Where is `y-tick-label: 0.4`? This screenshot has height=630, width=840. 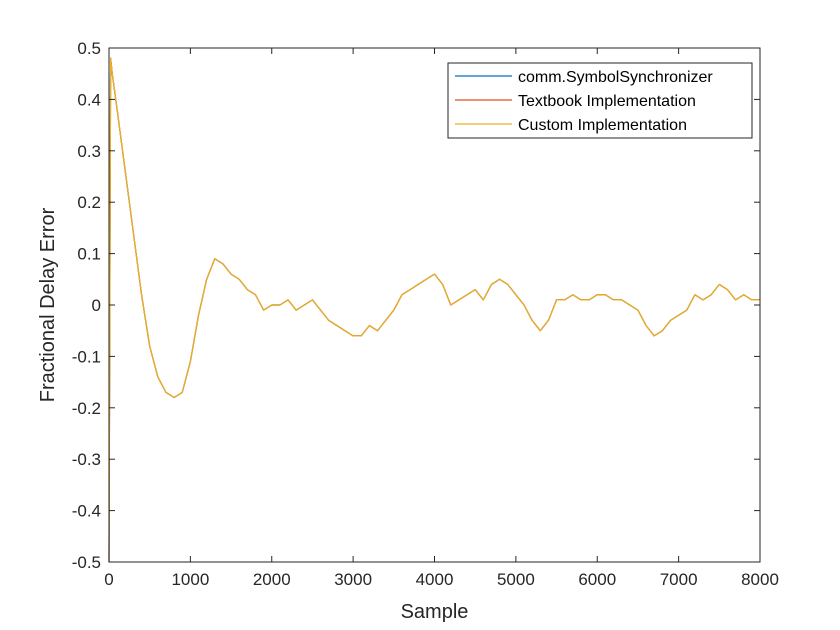
y-tick-label: 0.4 is located at coordinates (89, 99).